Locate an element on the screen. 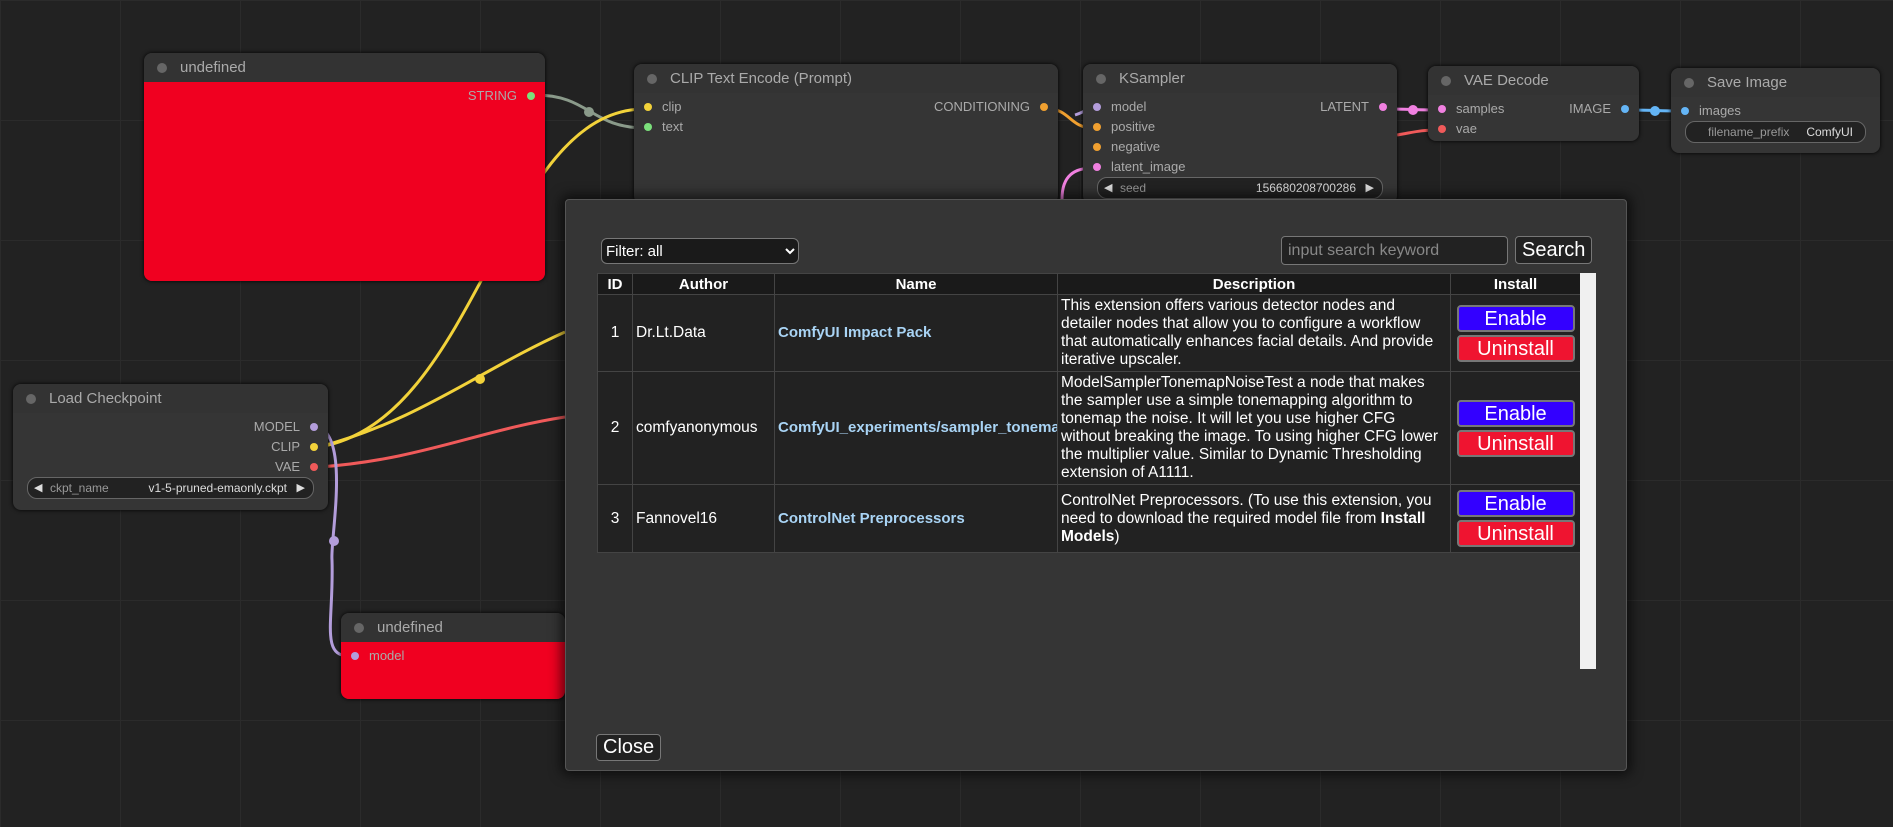 Image resolution: width=1893 pixels, height=827 pixels. column-header: ID is located at coordinates (615, 284).